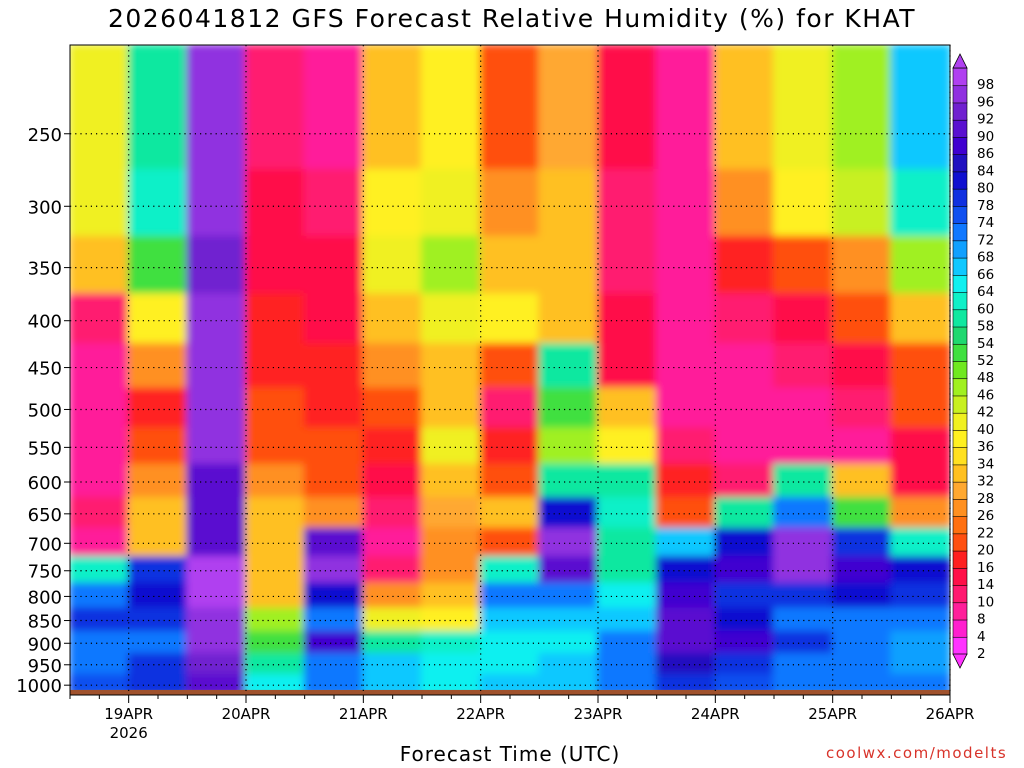 The width and height of the screenshot is (1024, 768). Describe the element at coordinates (985, 413) in the screenshot. I see `colorbar-label: 42` at that location.